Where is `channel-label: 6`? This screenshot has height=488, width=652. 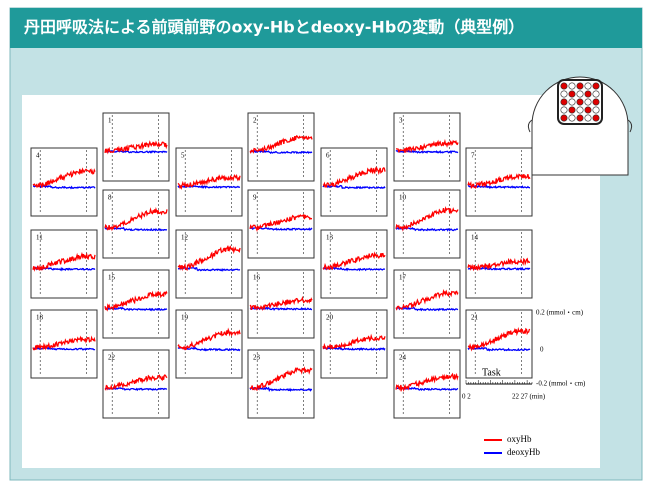
channel-label: 6 is located at coordinates (328, 156).